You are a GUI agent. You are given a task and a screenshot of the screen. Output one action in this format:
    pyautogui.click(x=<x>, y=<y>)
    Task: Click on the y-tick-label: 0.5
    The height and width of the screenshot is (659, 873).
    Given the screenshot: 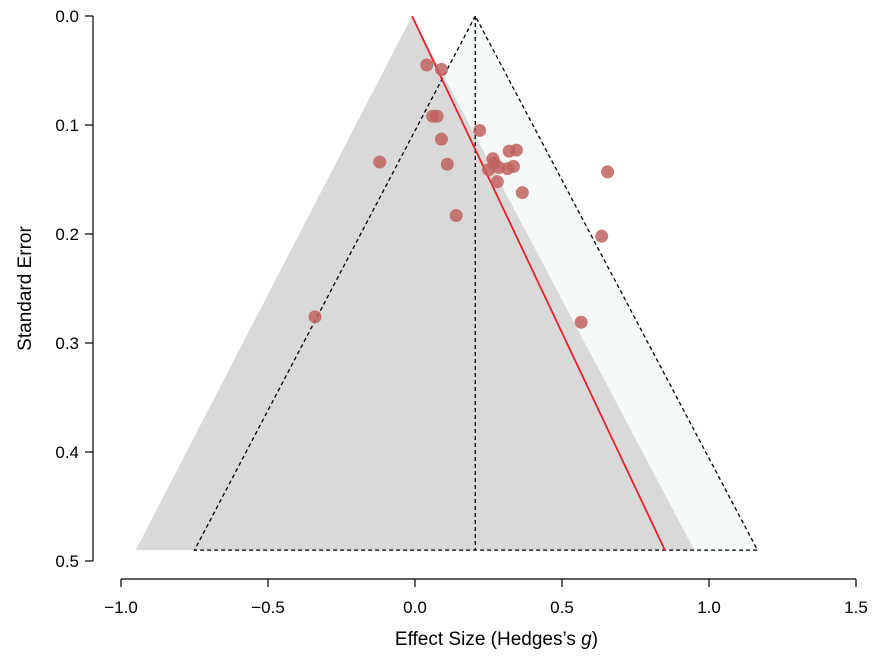 What is the action you would take?
    pyautogui.click(x=67, y=561)
    